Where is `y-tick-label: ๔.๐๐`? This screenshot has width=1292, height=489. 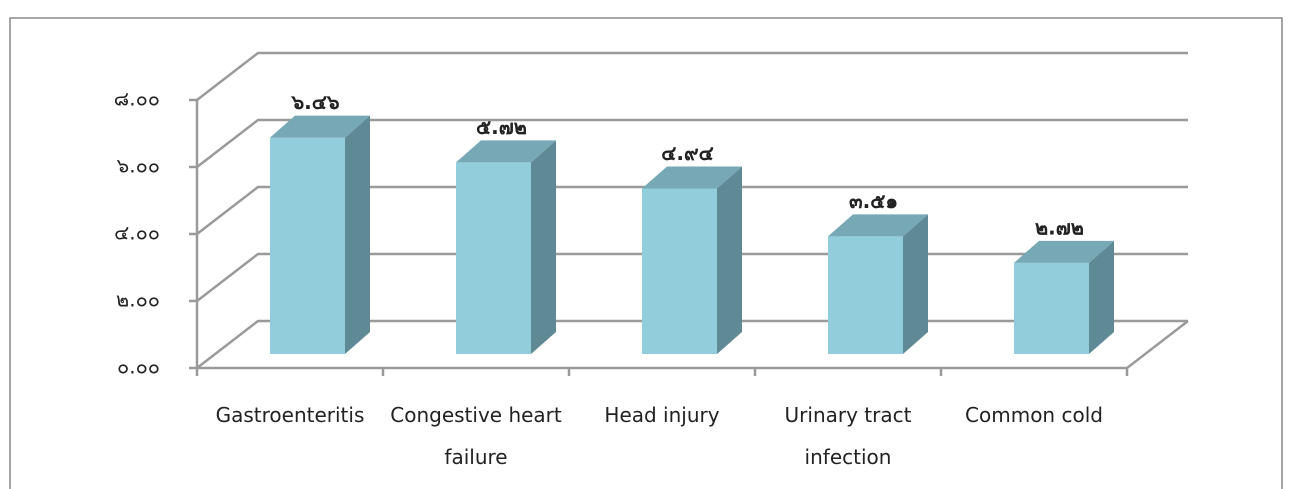 y-tick-label: ๔.๐๐ is located at coordinates (137, 233).